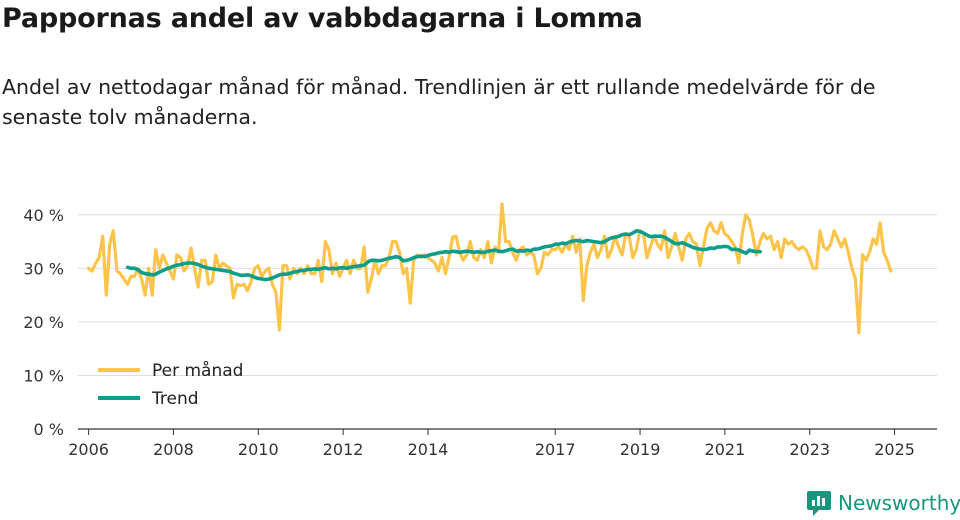 The width and height of the screenshot is (960, 520). Describe the element at coordinates (428, 449) in the screenshot. I see `x-tick-label: 2014` at that location.